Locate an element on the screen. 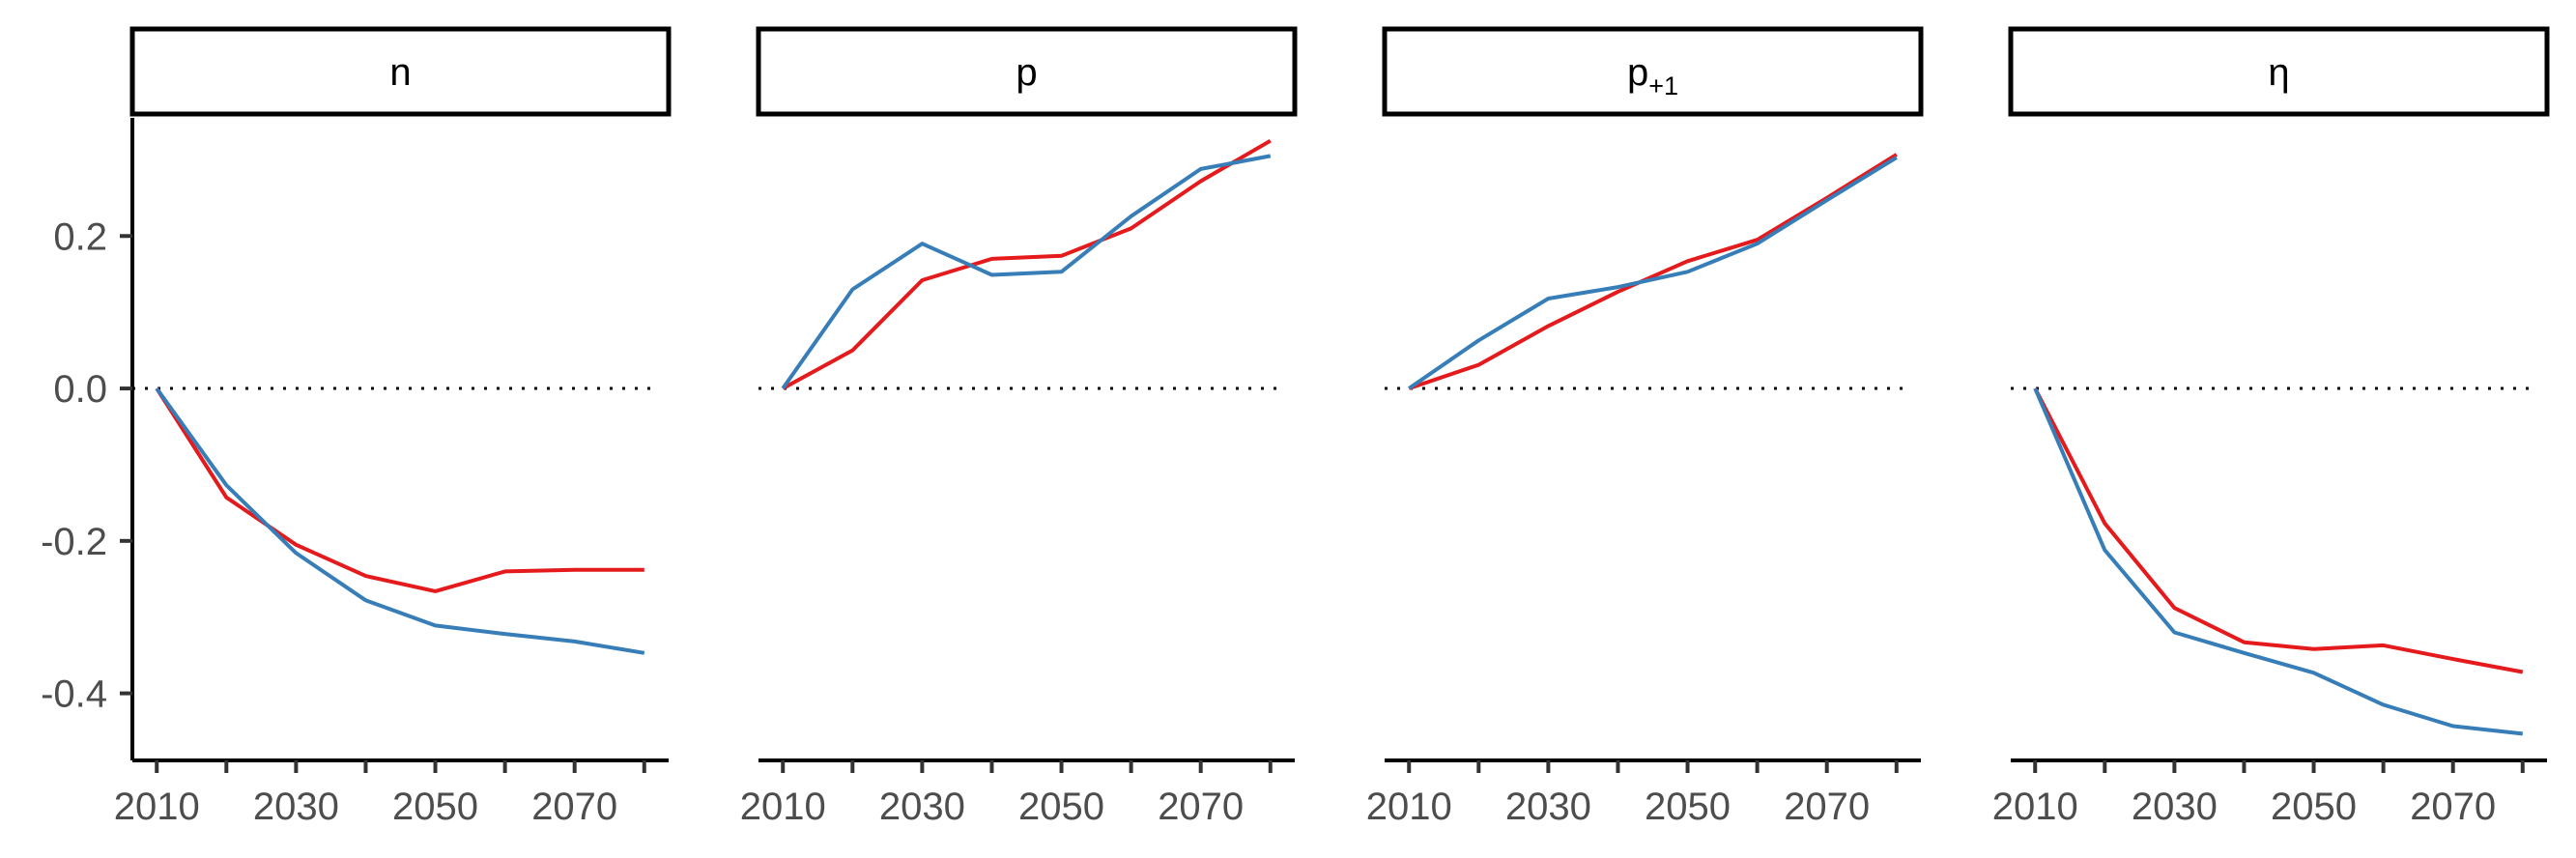 The width and height of the screenshot is (2576, 858). facet-strip-label: p+1 is located at coordinates (1653, 76).